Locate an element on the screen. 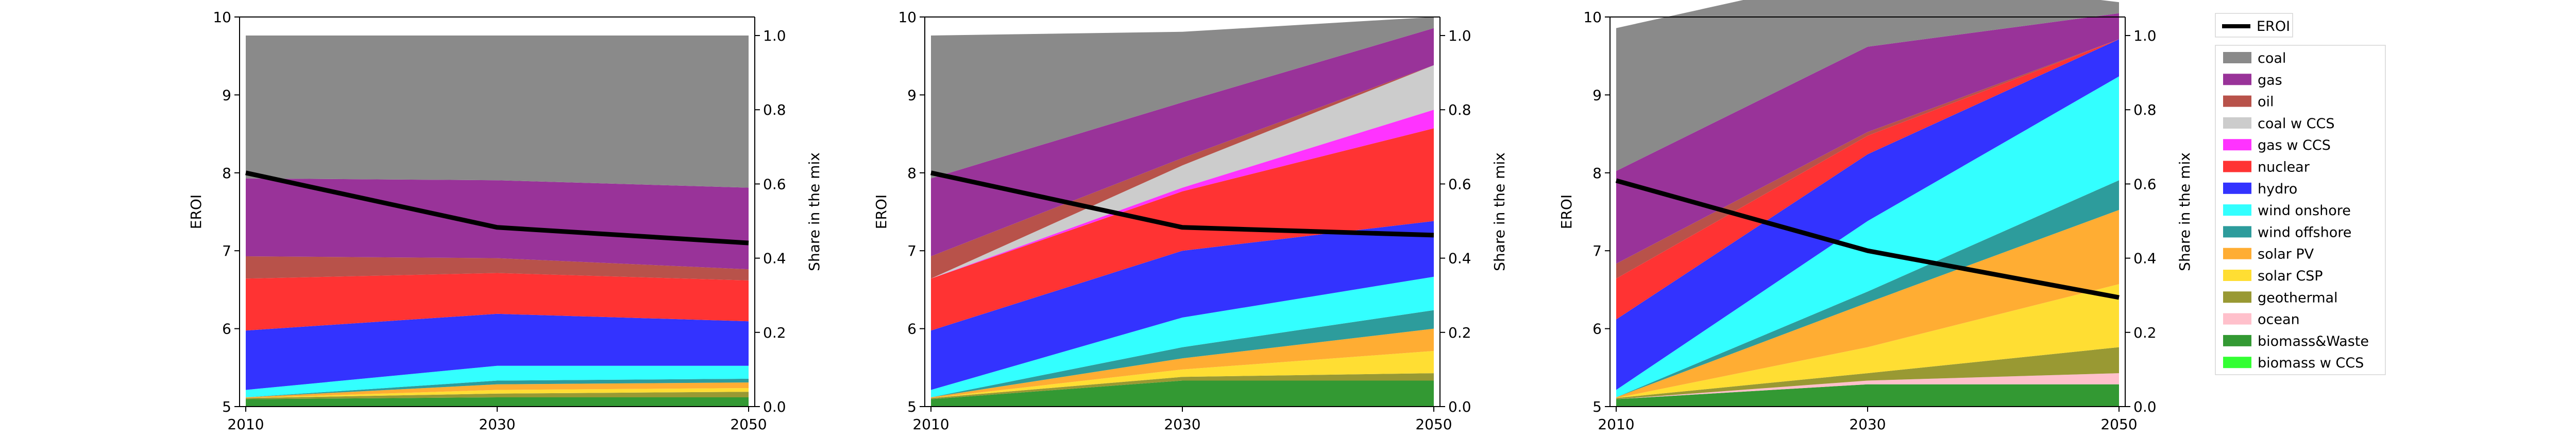  area-ocean is located at coordinates (1868, 386).